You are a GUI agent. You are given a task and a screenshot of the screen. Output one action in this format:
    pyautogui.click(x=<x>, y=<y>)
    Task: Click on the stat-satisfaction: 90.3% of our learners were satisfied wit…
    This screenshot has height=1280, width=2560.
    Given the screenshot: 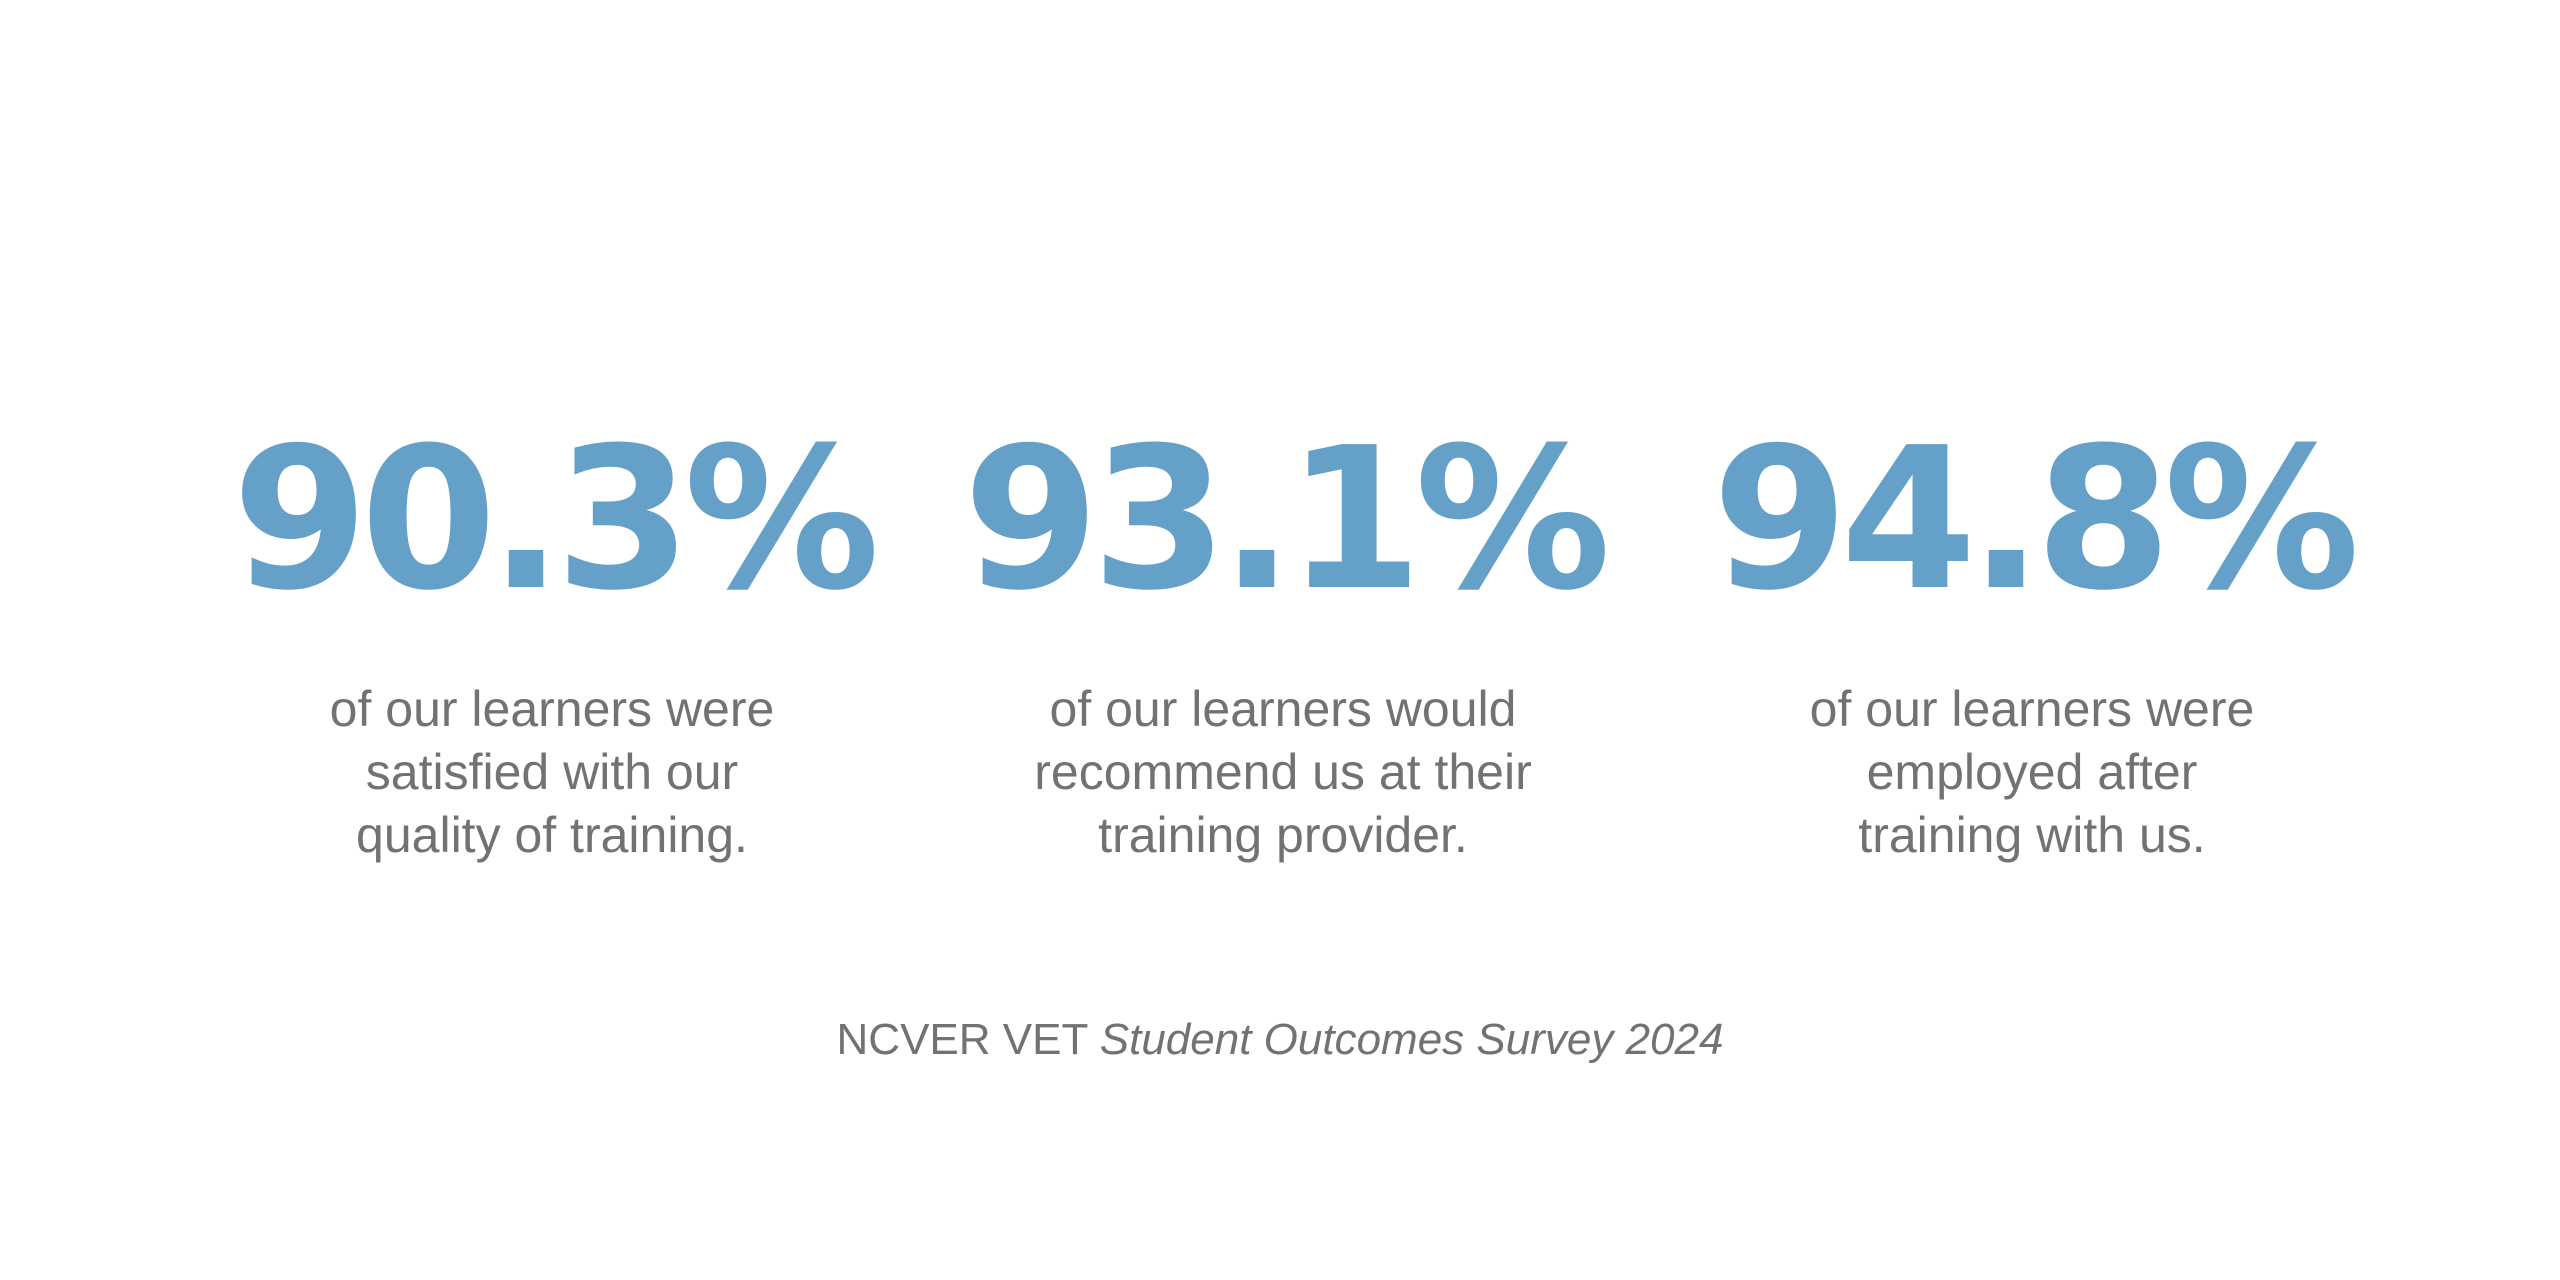 What is the action you would take?
    pyautogui.click(x=552, y=643)
    